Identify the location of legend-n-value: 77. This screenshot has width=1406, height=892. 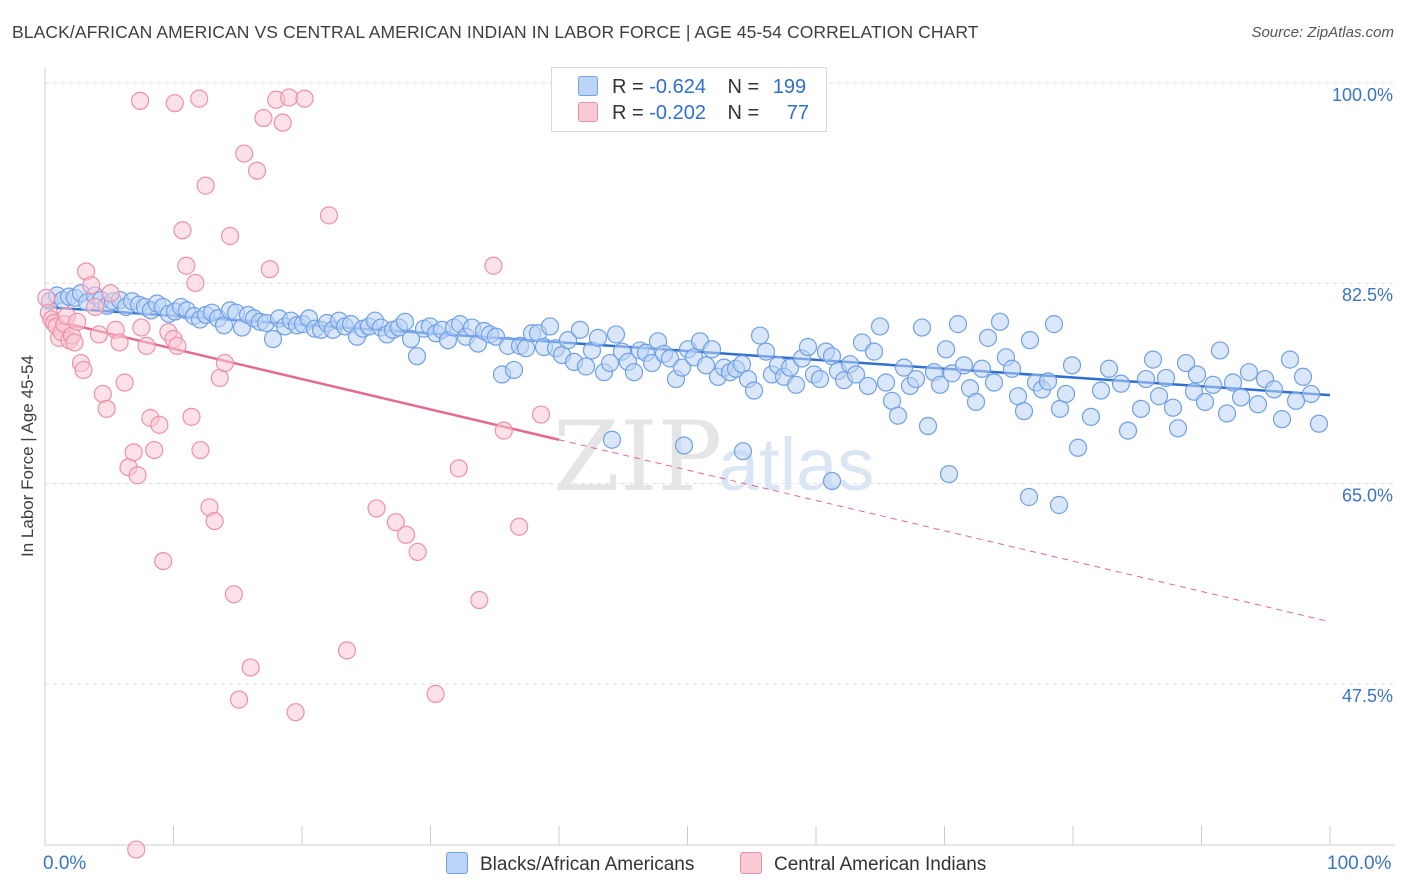
(798, 113).